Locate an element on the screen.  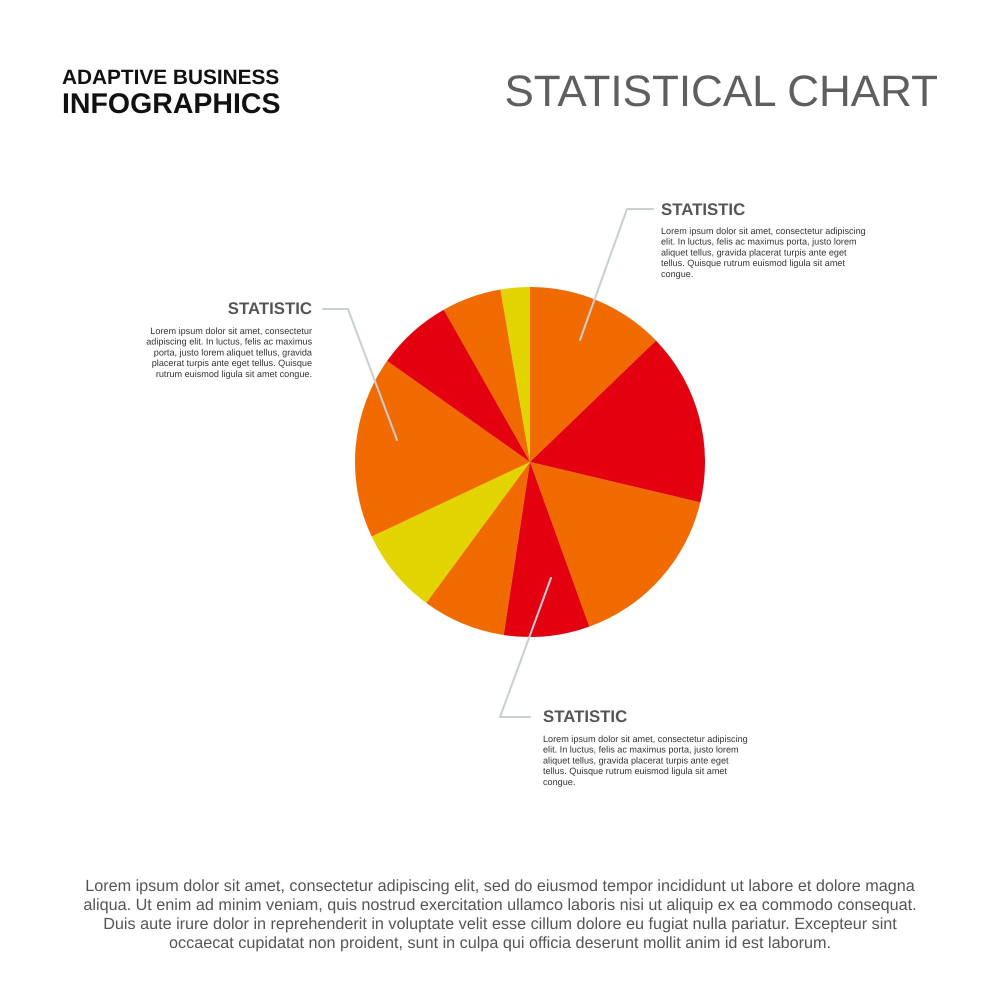
chart-subtitle: ADAPTIVE BUSINESS INFOGRAPHICS is located at coordinates (171, 93).